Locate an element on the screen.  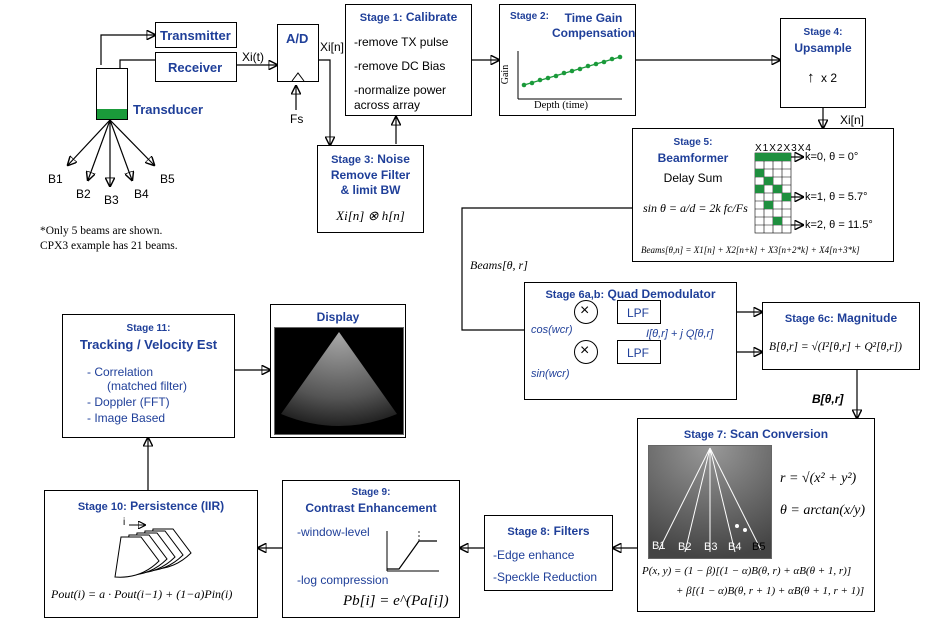
stage9-item-2: -log compression is located at coordinates (343, 580).